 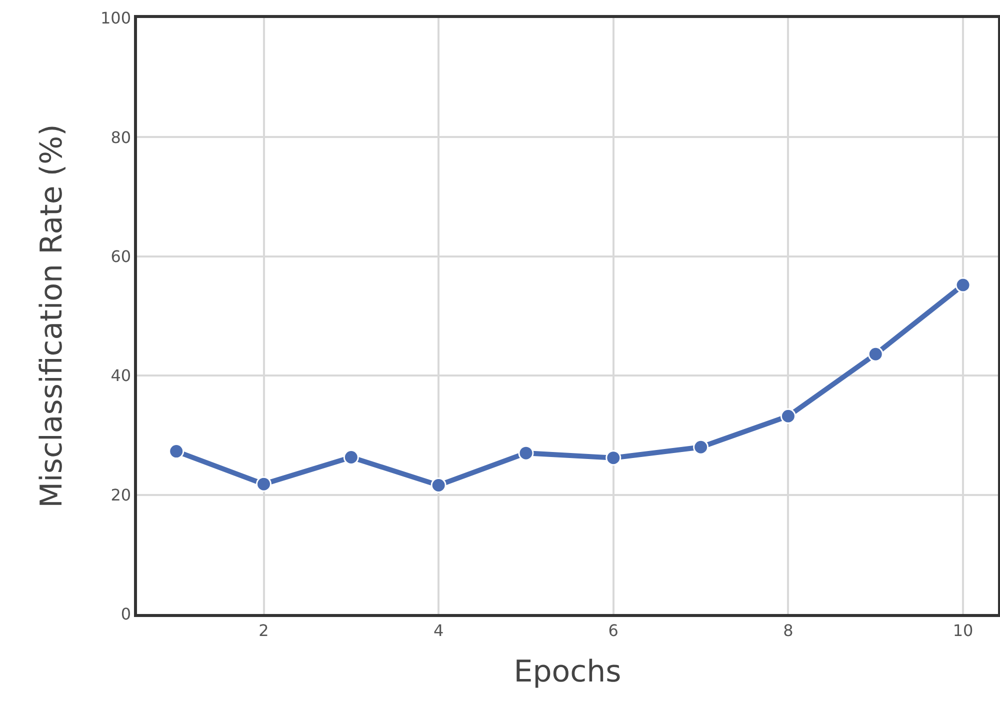 I want to click on y-tick-label: 100, so click(x=116, y=18).